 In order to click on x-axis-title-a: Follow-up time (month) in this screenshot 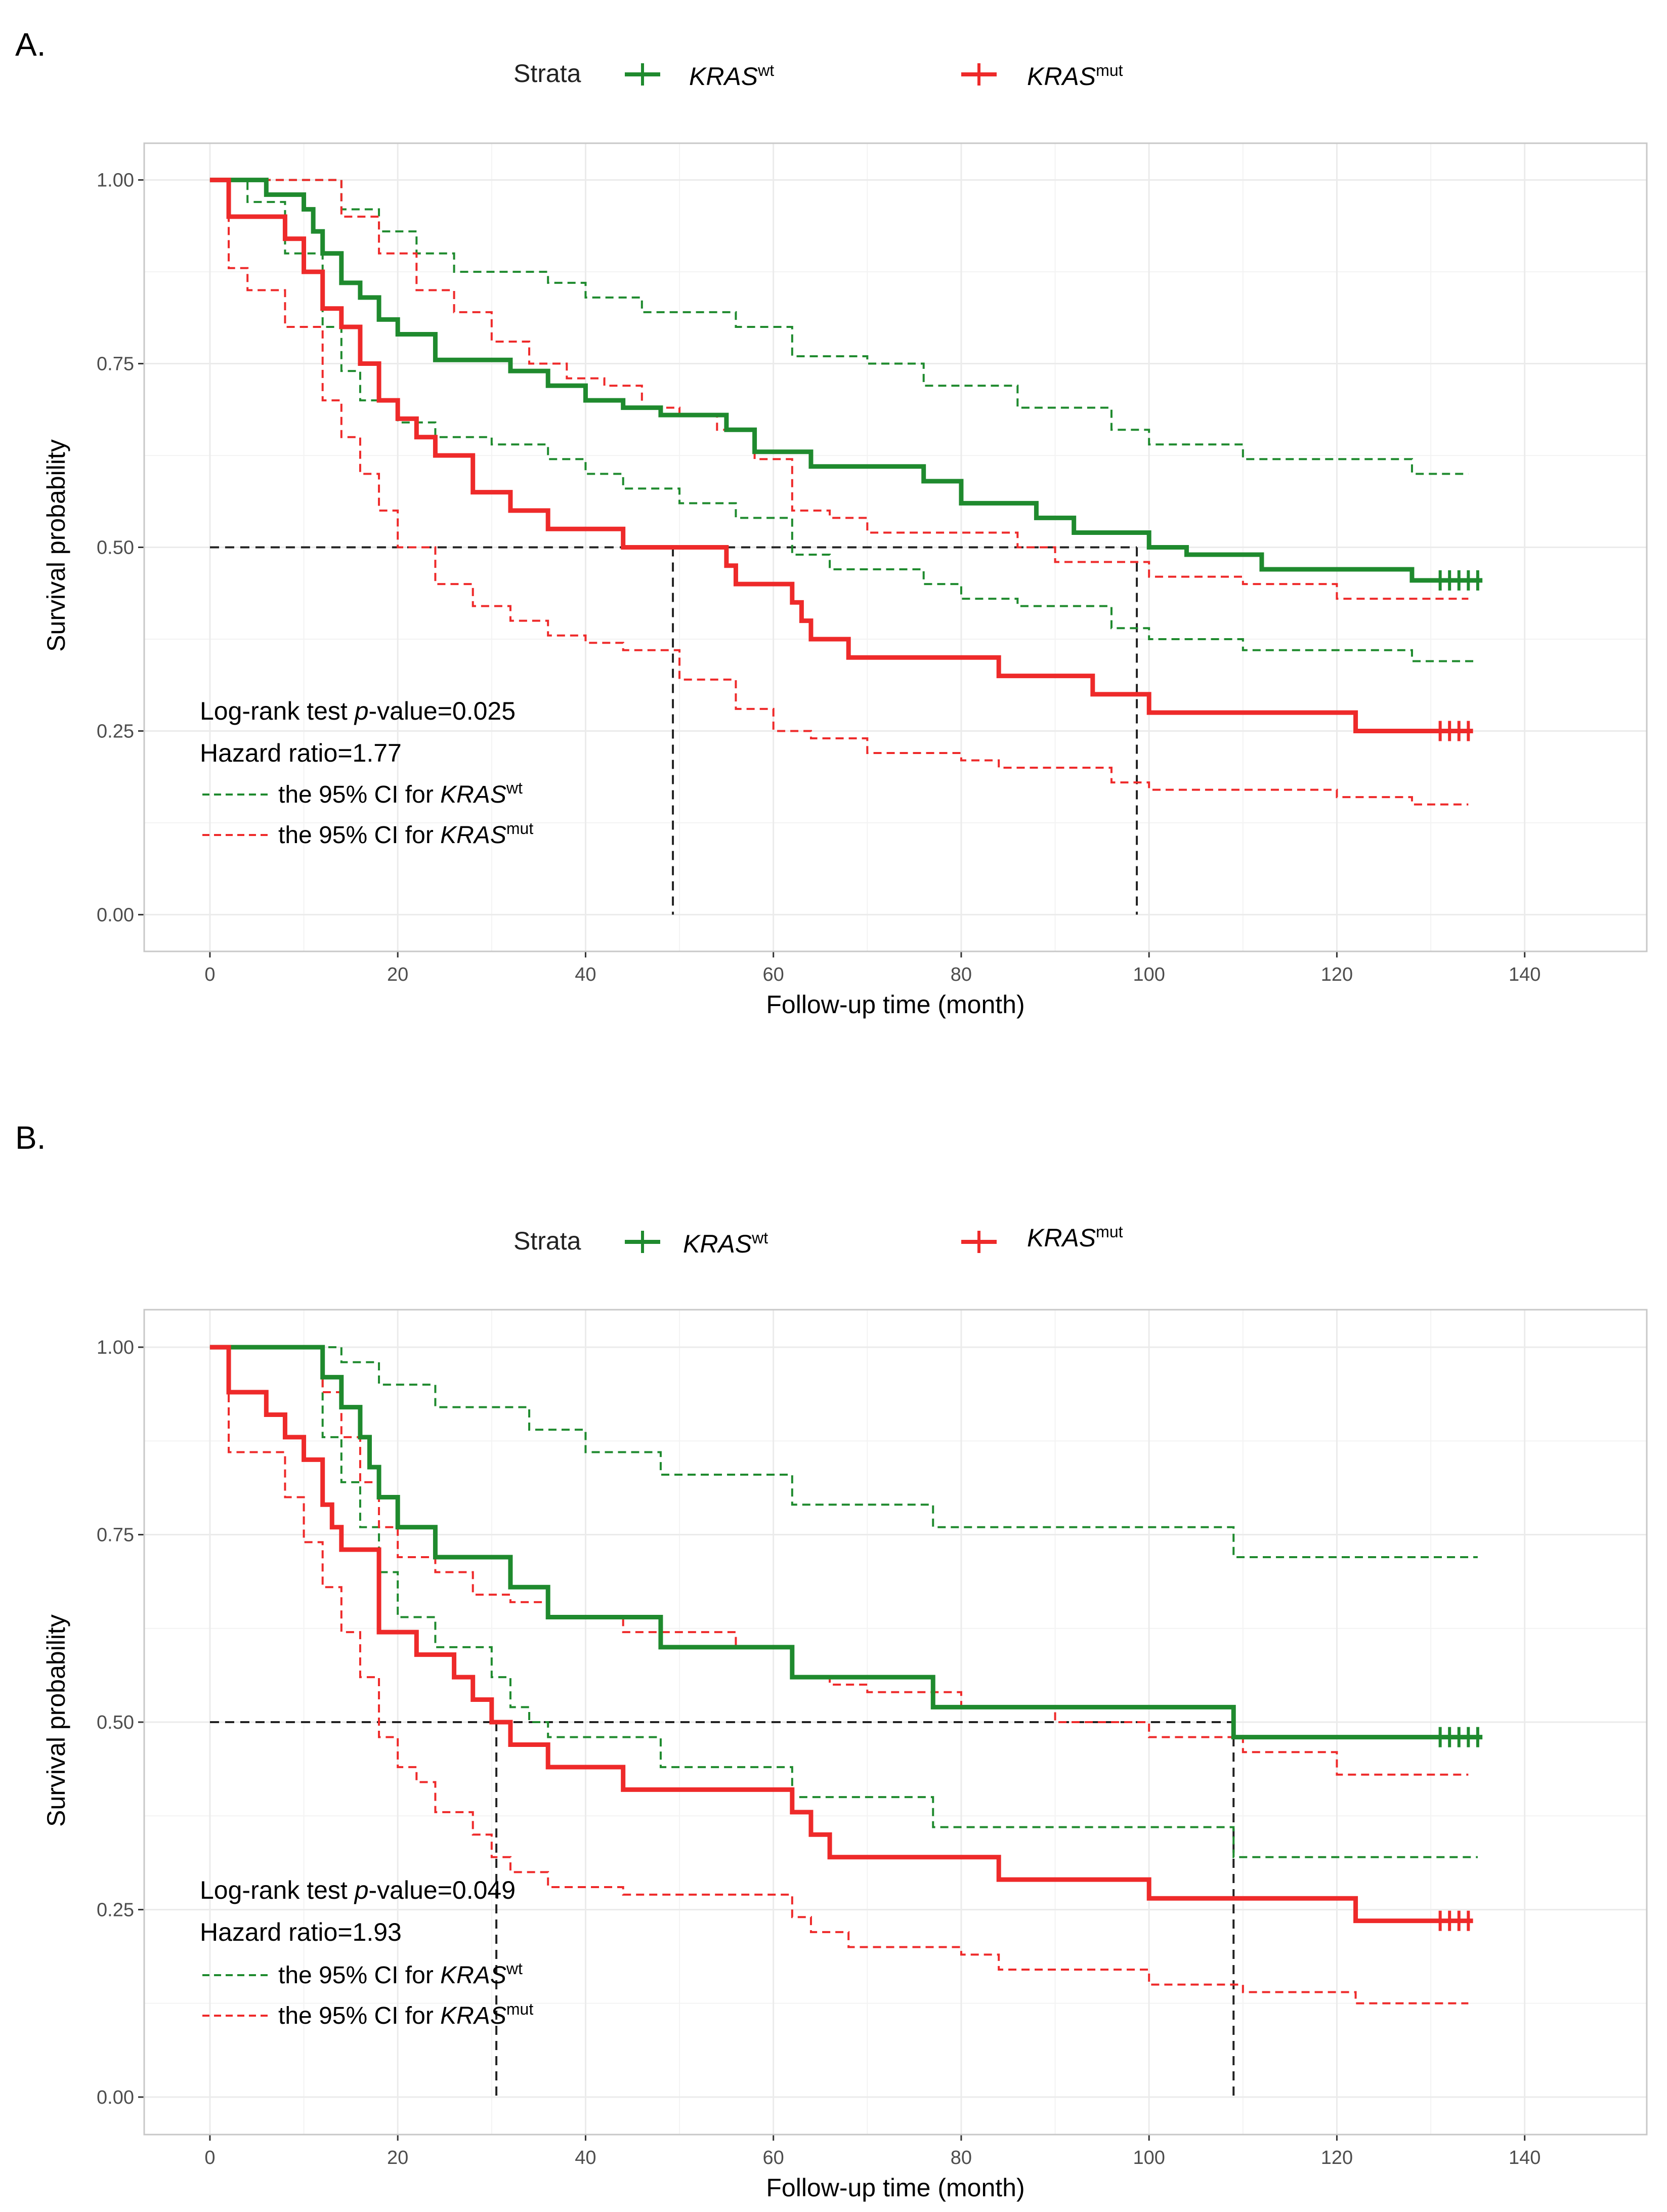, I will do `click(895, 1004)`.